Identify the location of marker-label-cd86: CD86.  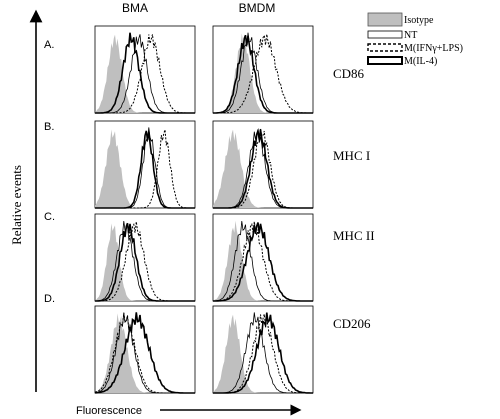
(349, 73).